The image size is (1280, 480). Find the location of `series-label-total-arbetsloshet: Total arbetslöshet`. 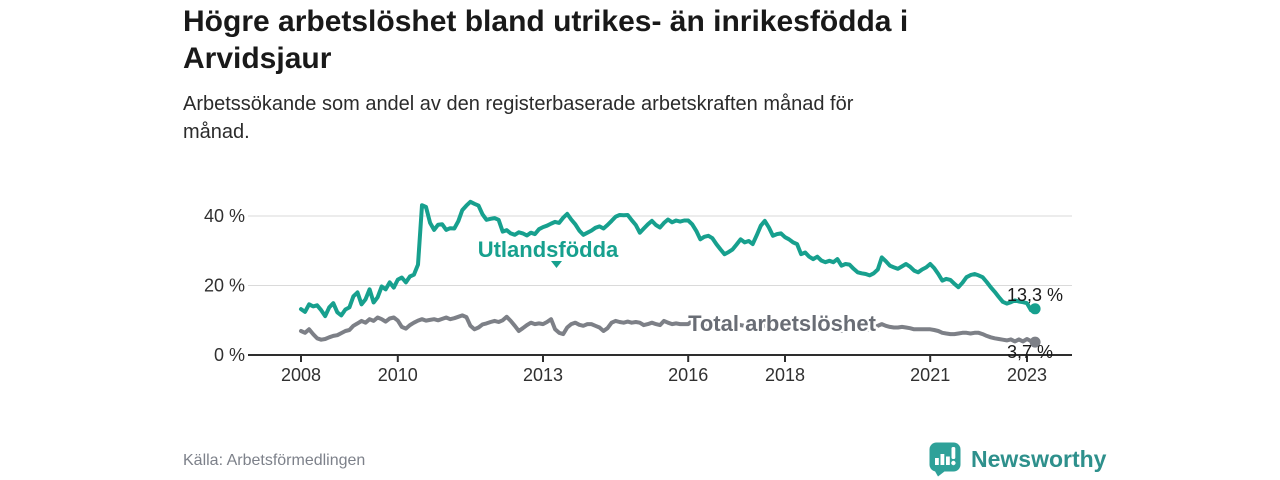

series-label-total-arbetsloshet: Total arbetslöshet is located at coordinates (782, 323).